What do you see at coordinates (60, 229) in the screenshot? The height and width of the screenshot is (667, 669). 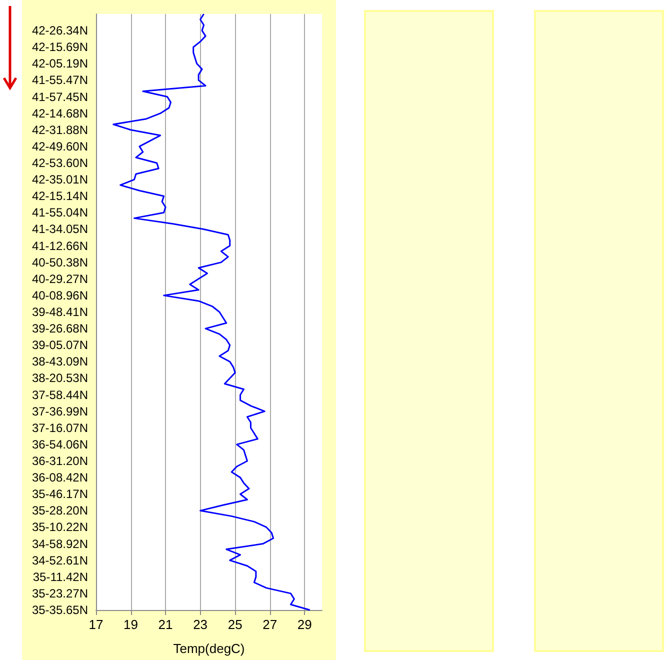 I see `y-tick-label: 41-34.05N` at bounding box center [60, 229].